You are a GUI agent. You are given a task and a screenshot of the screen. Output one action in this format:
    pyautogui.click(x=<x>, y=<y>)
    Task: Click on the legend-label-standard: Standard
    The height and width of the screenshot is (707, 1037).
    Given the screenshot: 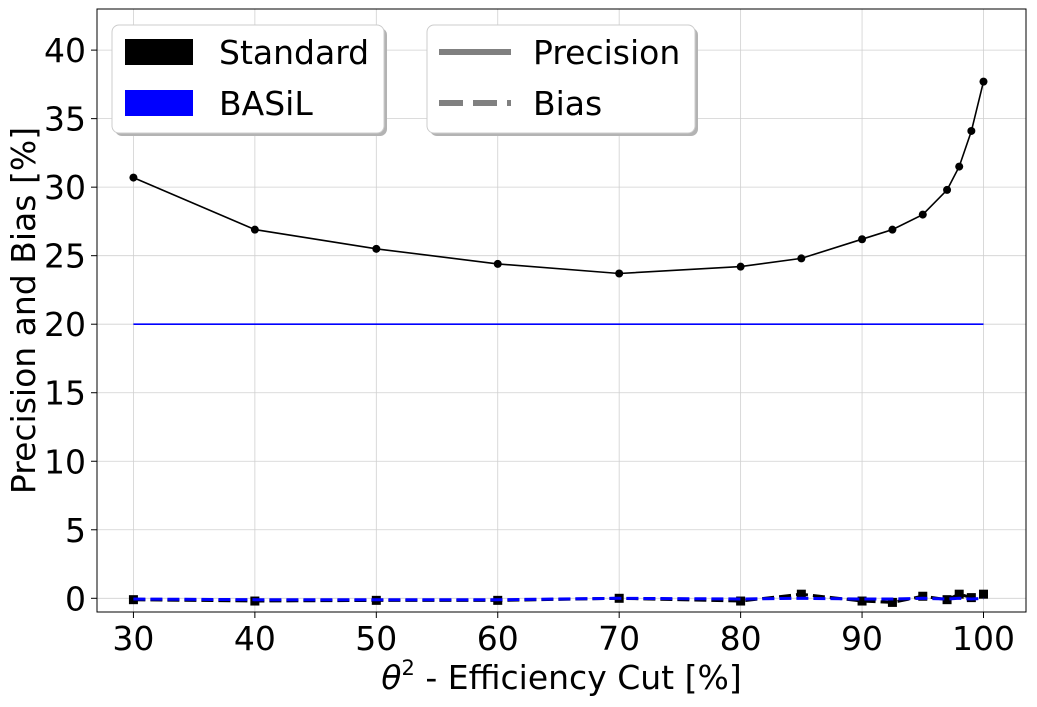 What is the action you would take?
    pyautogui.click(x=294, y=52)
    